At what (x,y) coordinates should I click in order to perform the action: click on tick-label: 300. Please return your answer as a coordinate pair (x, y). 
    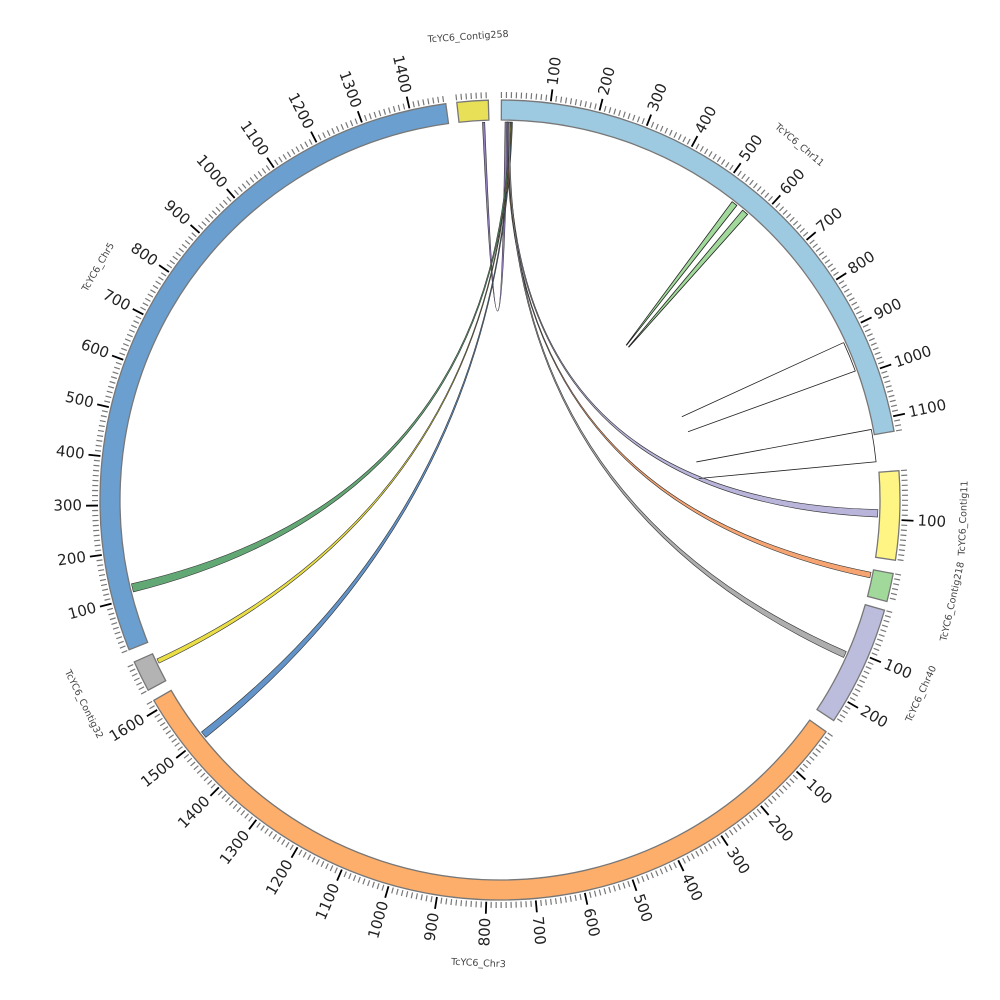
    Looking at the image, I should click on (738, 861).